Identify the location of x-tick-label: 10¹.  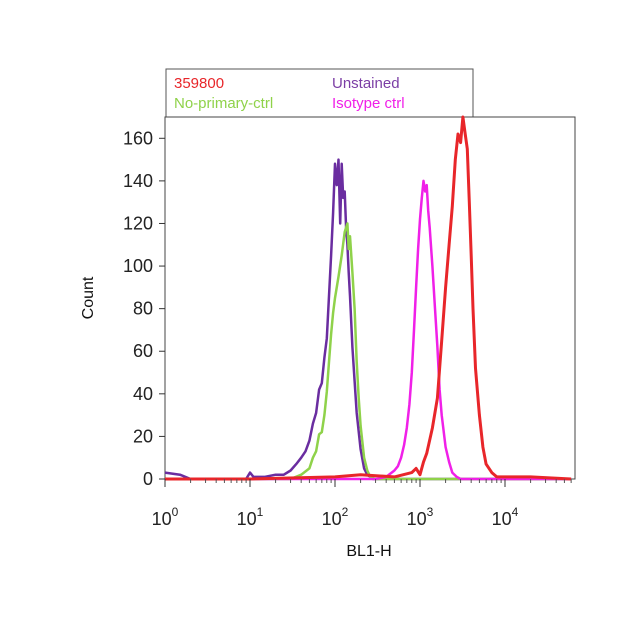
(250, 517).